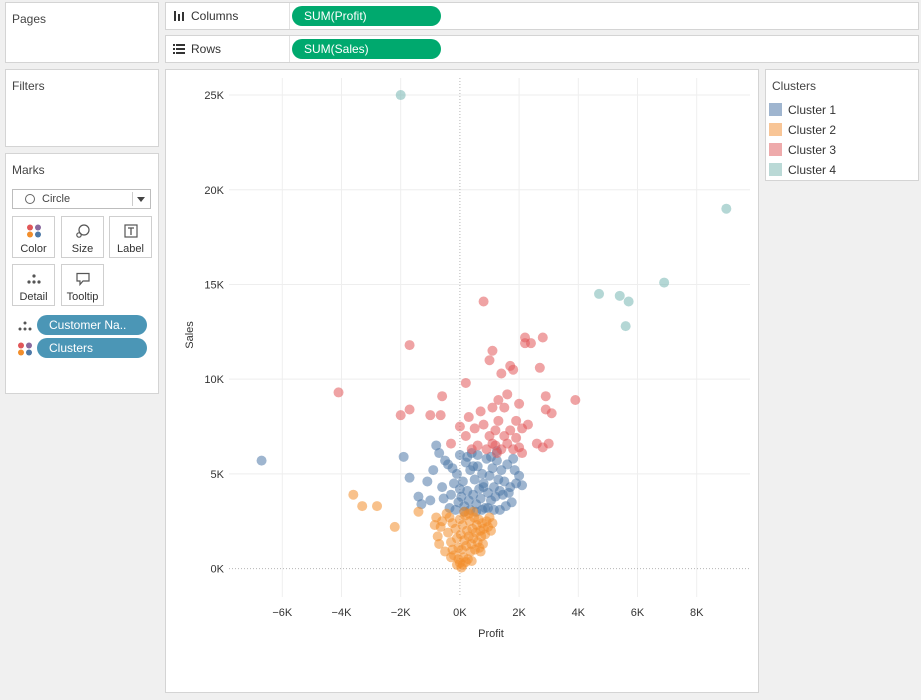  What do you see at coordinates (141, 199) in the screenshot?
I see `chevron-down-icon` at bounding box center [141, 199].